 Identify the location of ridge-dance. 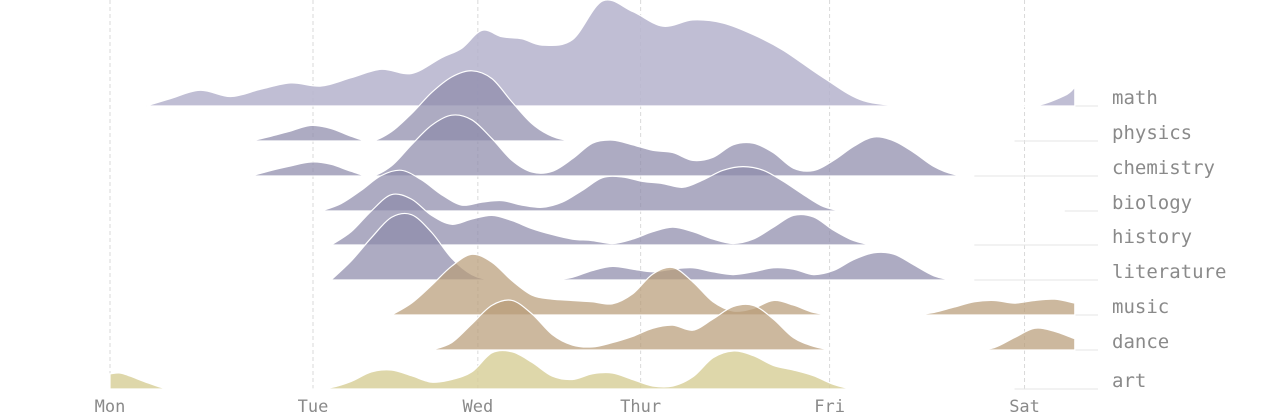
(753, 325).